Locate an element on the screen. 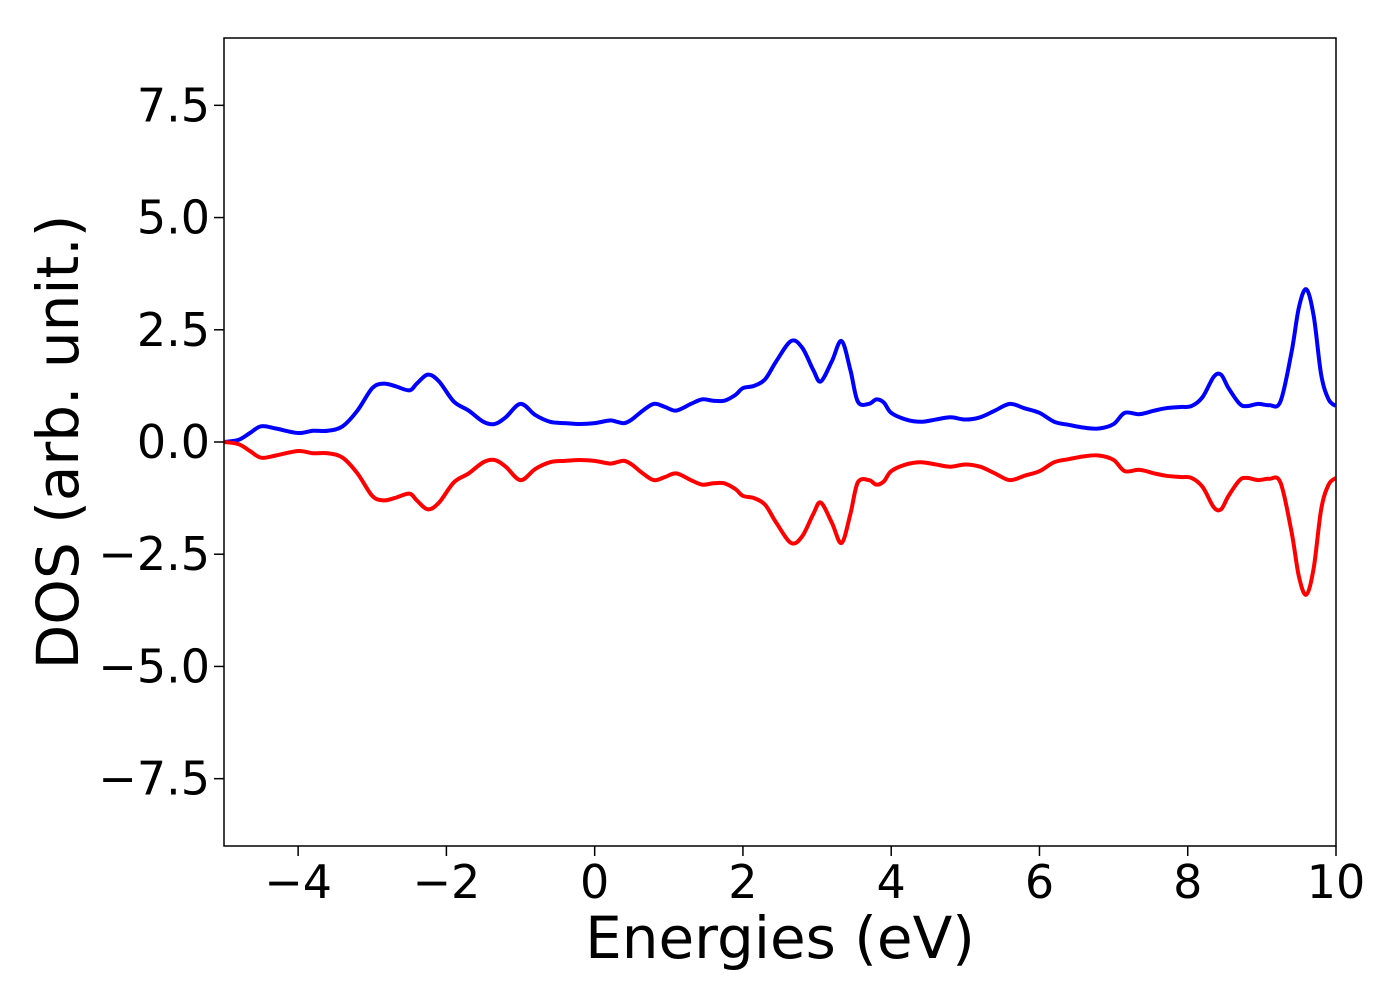  y-axis-ticks: 7.5 5.0 2.5 0.0 −2.5 −5.0 −7.5 is located at coordinates (161, 442).